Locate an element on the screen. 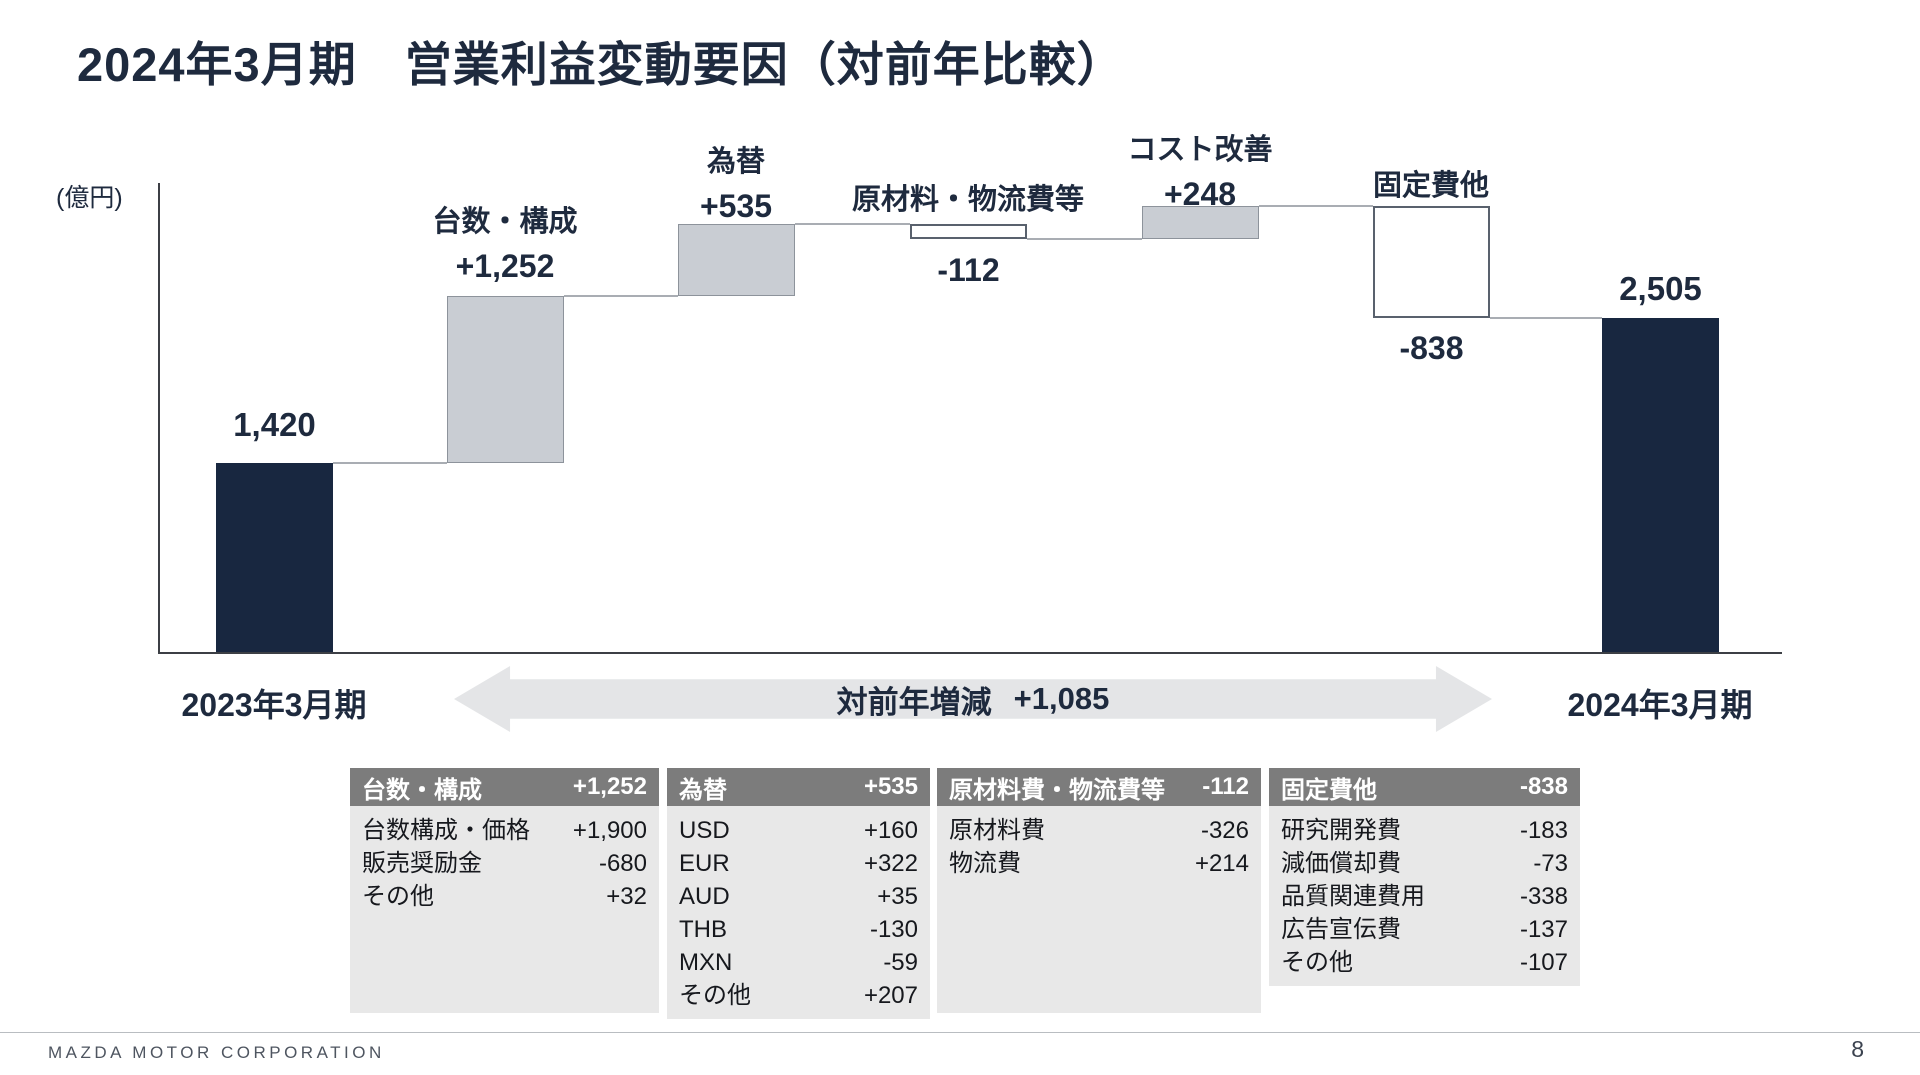  table-row: 台数構成・価格 +1,900 is located at coordinates (504, 830).